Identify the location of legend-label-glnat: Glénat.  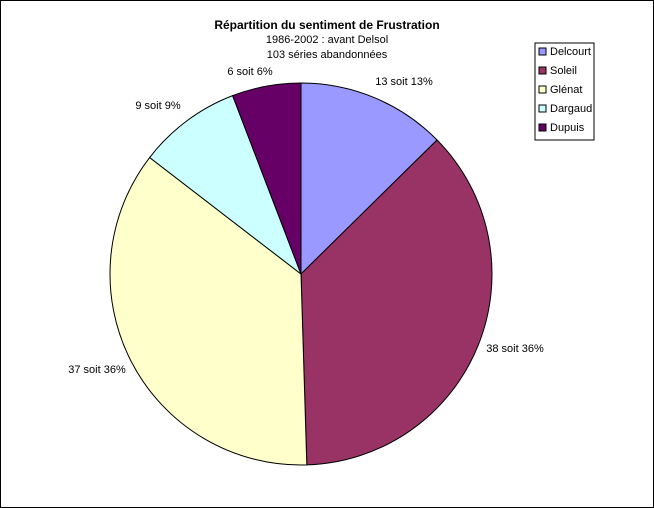
(566, 90).